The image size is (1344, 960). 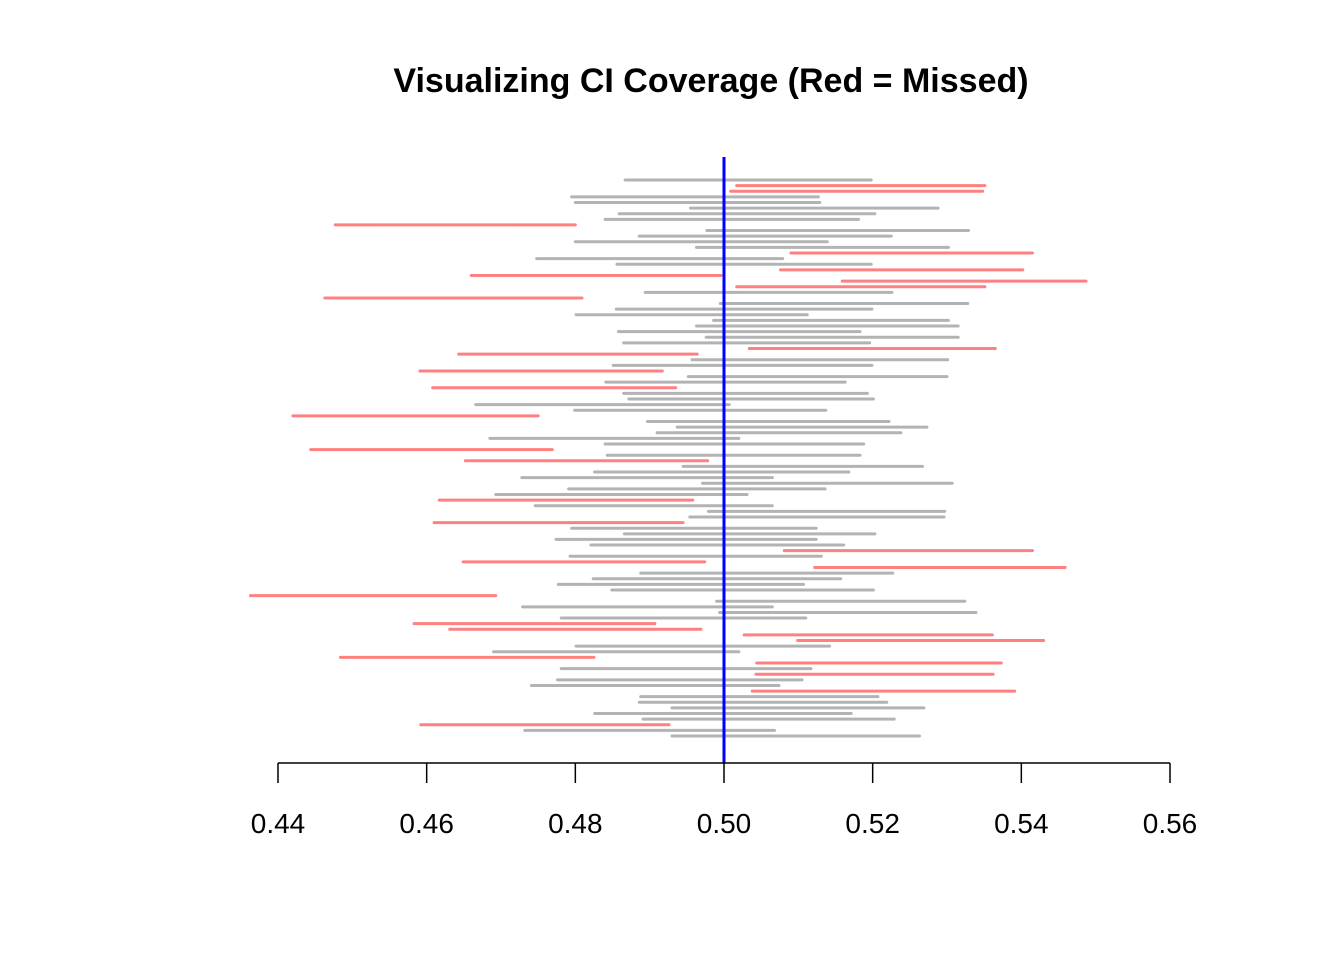 What do you see at coordinates (724, 823) in the screenshot?
I see `x-tick-label: 0.50` at bounding box center [724, 823].